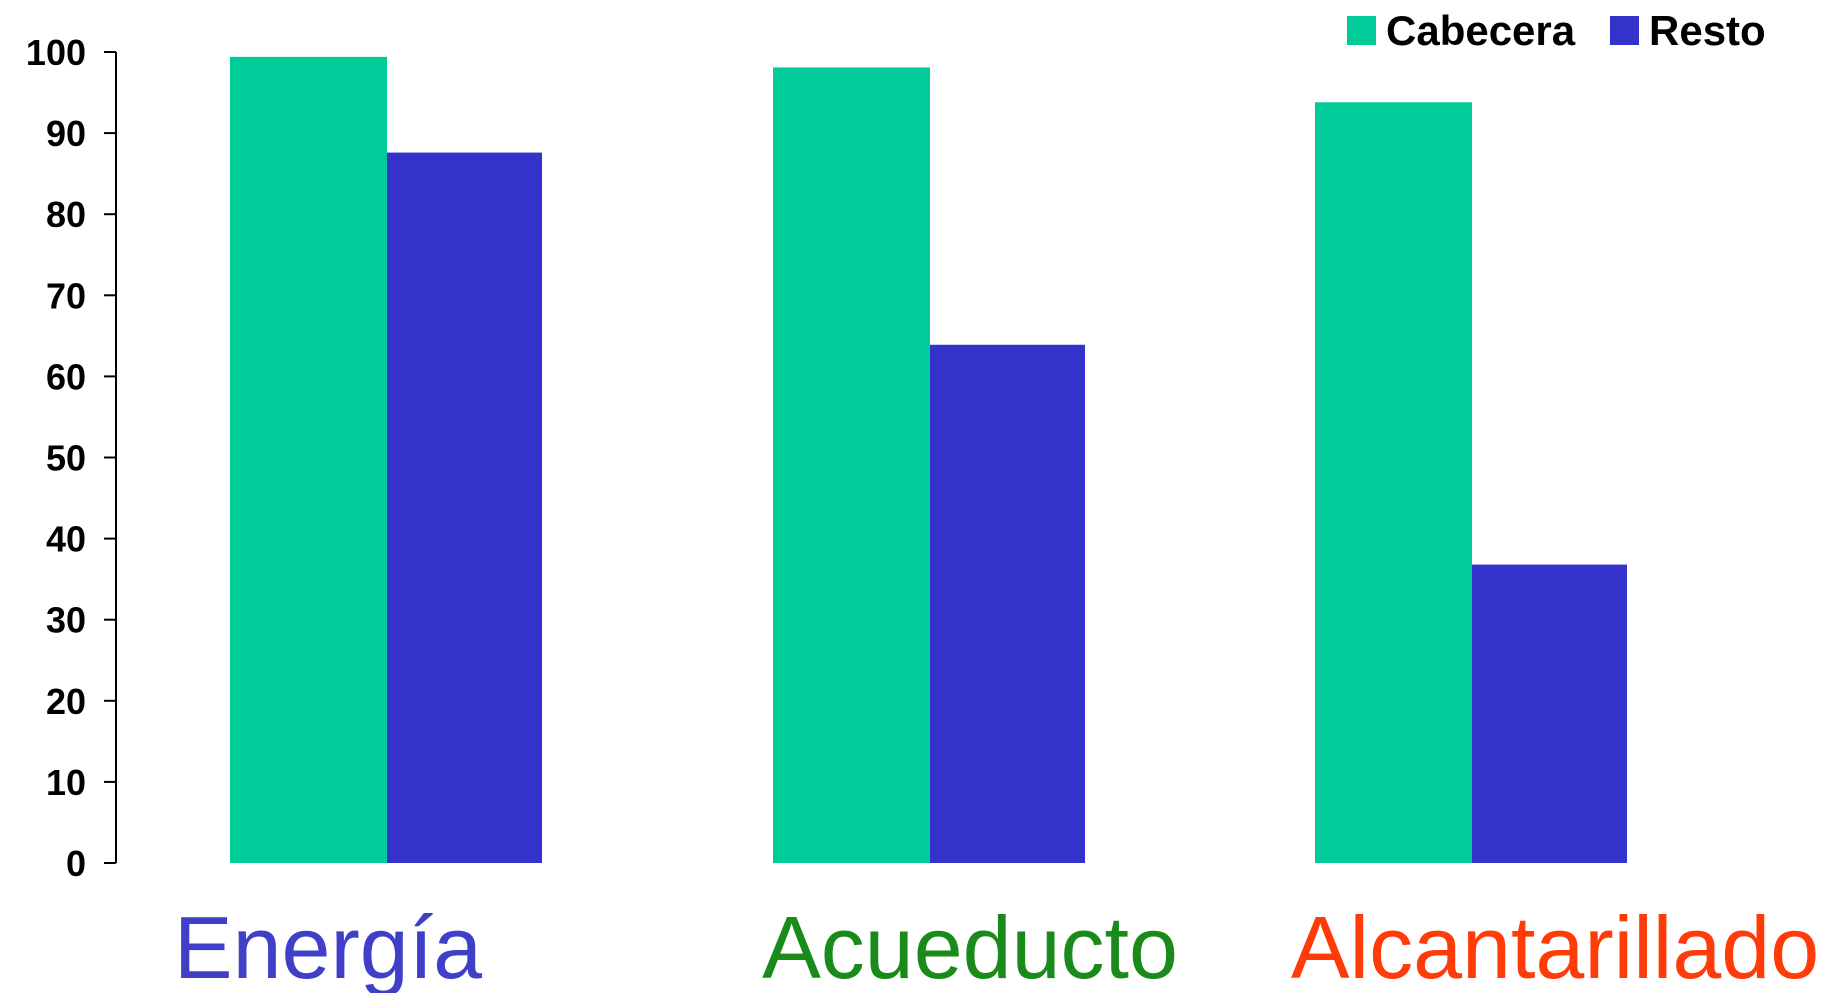 Image resolution: width=1829 pixels, height=993 pixels. I want to click on y-tick-label: 30, so click(66, 620).